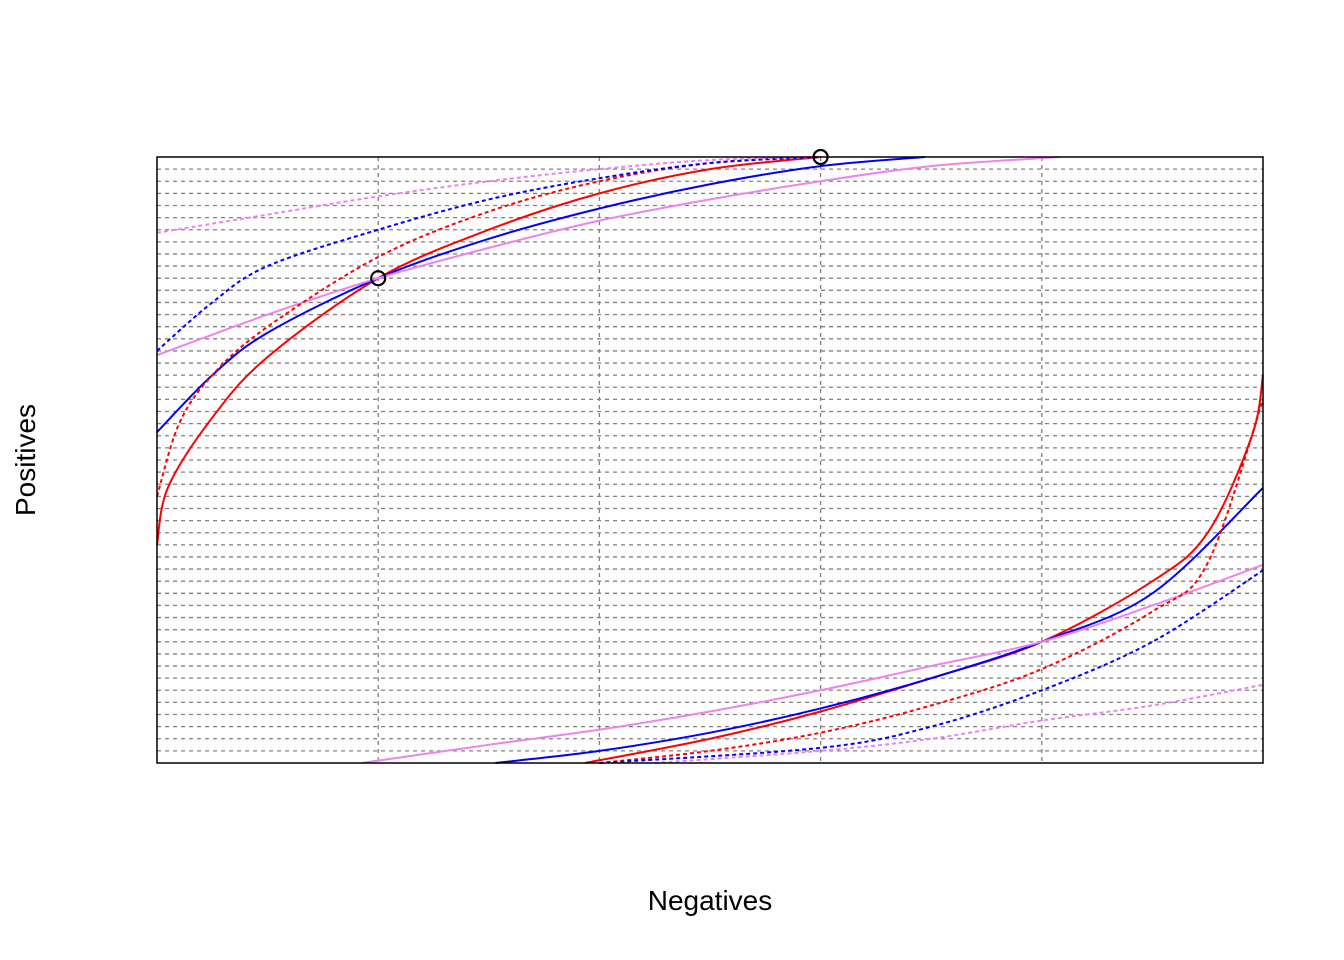 The image size is (1344, 960). I want to click on y-axis-label: Positives, so click(25, 460).